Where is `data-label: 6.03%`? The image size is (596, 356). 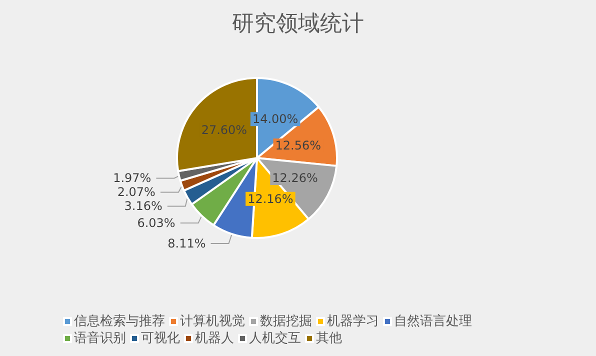
data-label: 6.03% is located at coordinates (156, 223).